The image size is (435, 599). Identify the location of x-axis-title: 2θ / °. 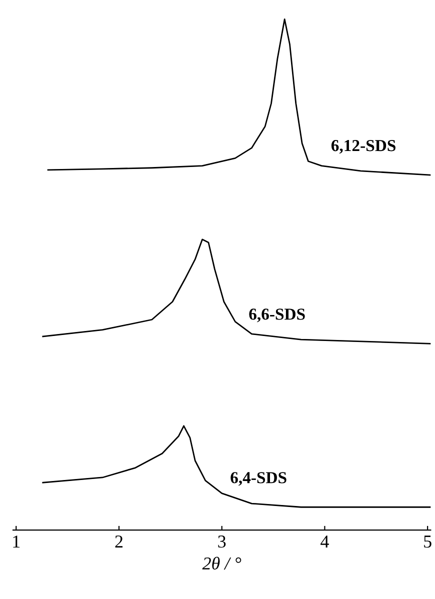
(222, 563).